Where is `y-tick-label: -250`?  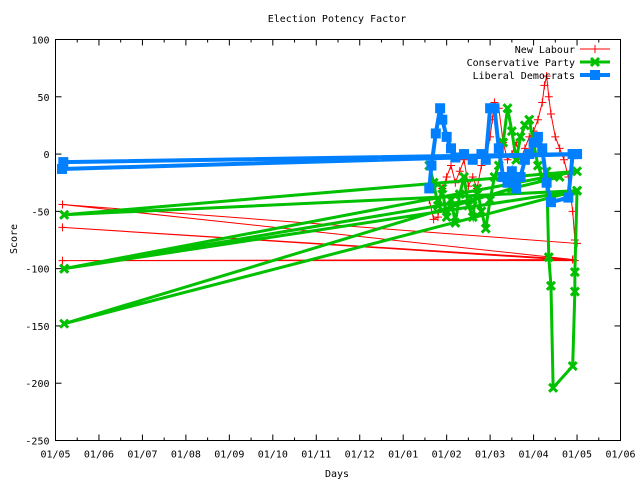
y-tick-label: -250 is located at coordinates (37, 442).